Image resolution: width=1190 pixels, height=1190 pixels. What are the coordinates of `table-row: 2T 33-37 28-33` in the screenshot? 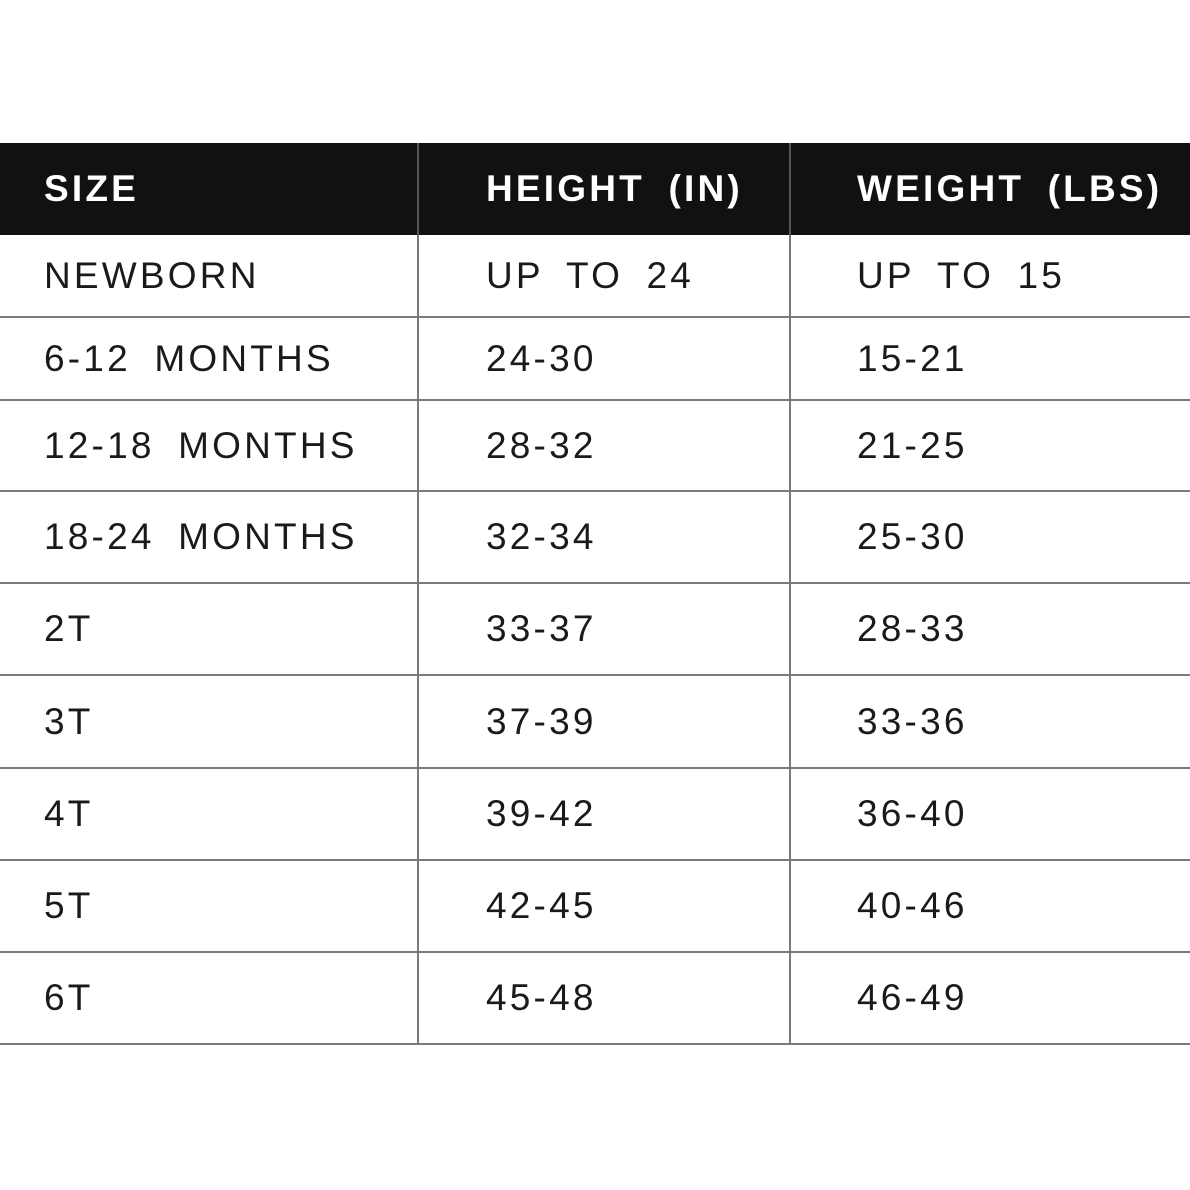 It's located at (595, 630).